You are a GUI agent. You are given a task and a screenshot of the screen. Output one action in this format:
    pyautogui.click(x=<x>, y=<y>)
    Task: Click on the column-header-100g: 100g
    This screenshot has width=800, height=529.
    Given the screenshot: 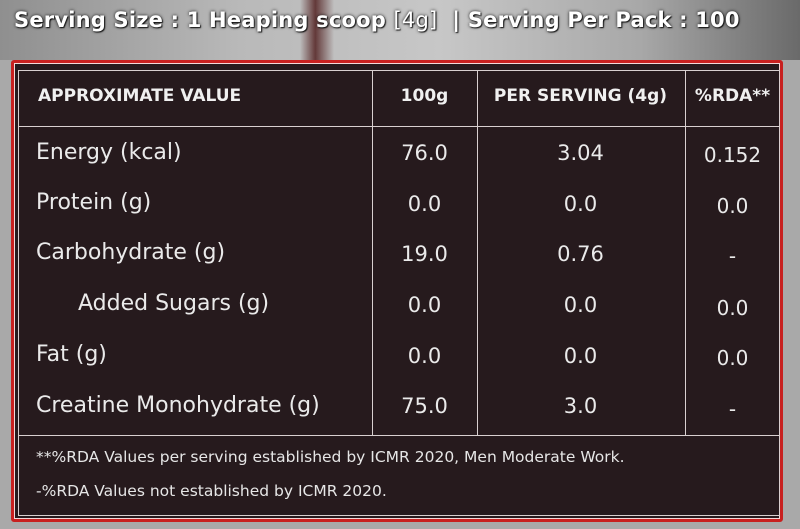 What is the action you would take?
    pyautogui.click(x=424, y=96)
    